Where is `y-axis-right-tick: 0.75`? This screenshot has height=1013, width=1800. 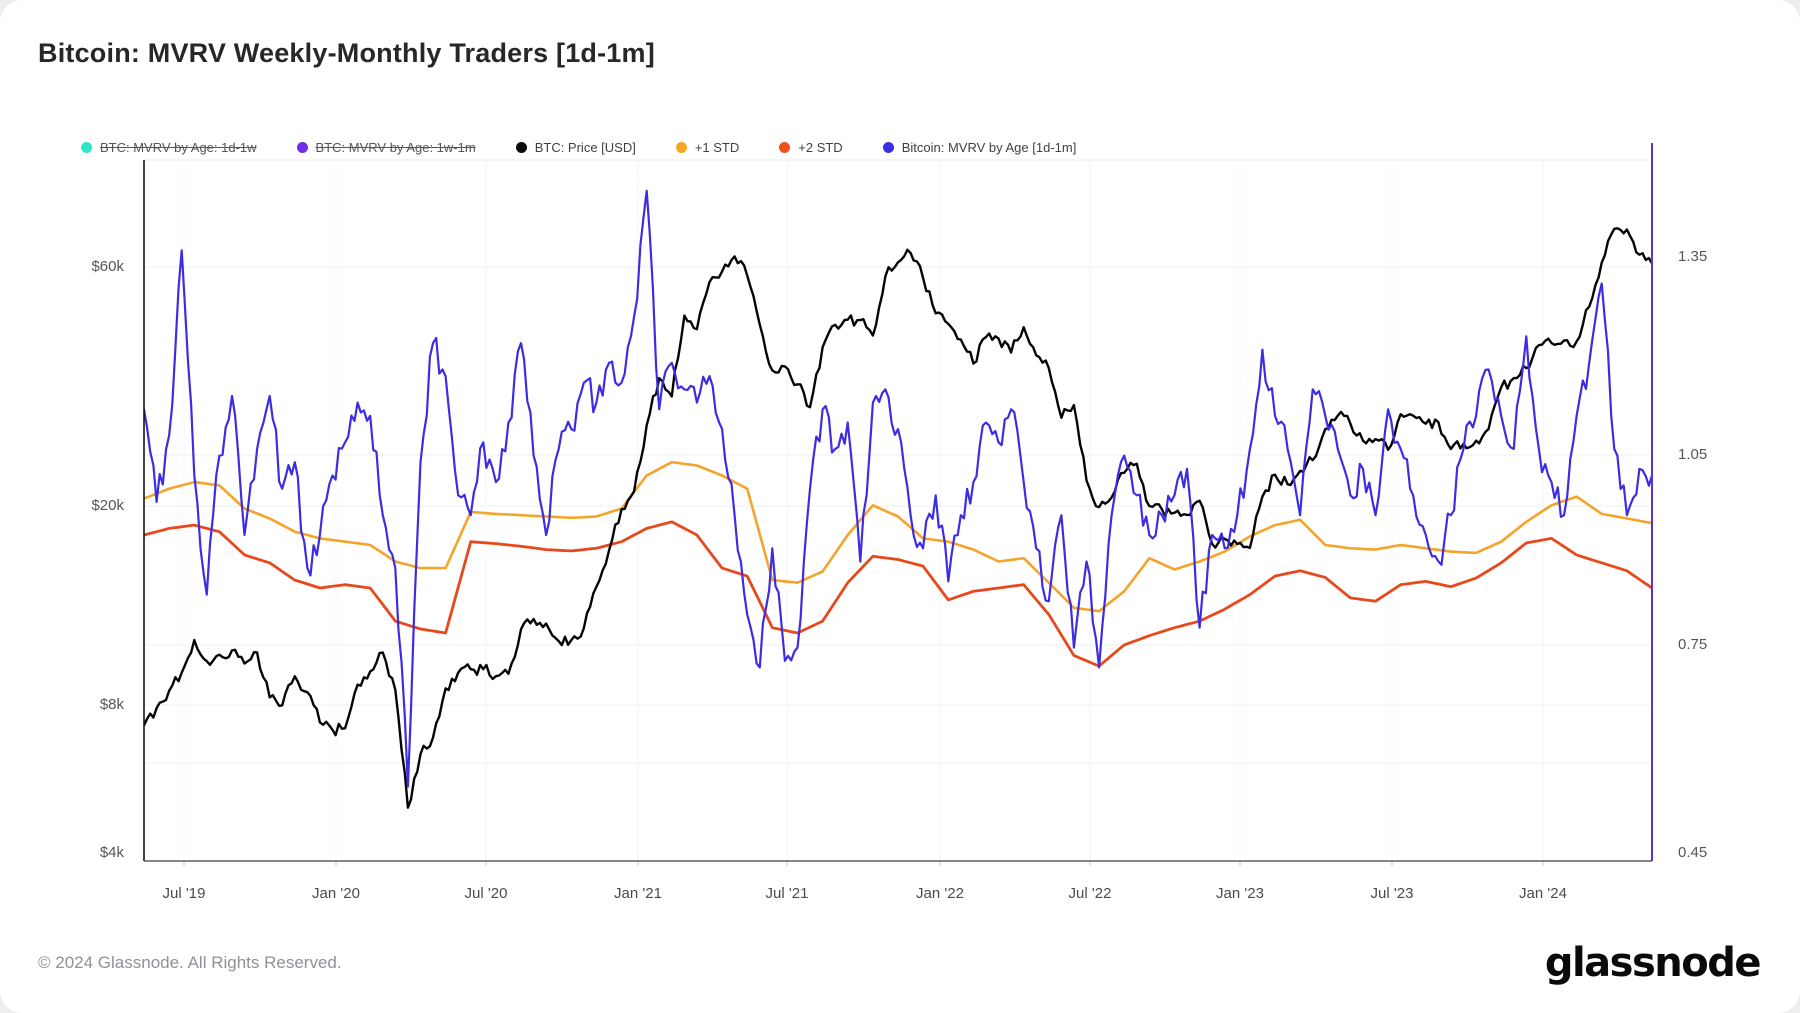 y-axis-right-tick: 0.75 is located at coordinates (1693, 644).